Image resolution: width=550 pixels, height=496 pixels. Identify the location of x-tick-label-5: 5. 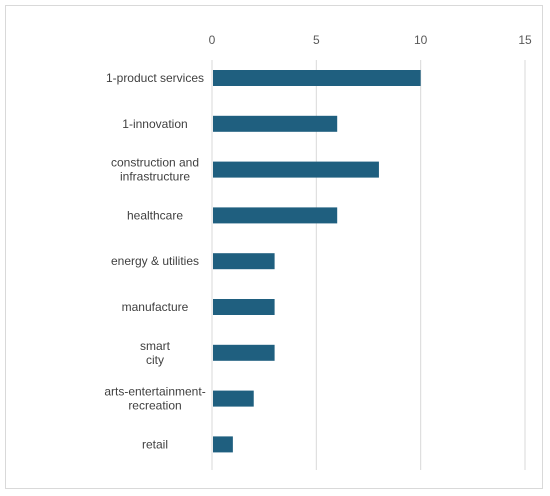
(316, 40).